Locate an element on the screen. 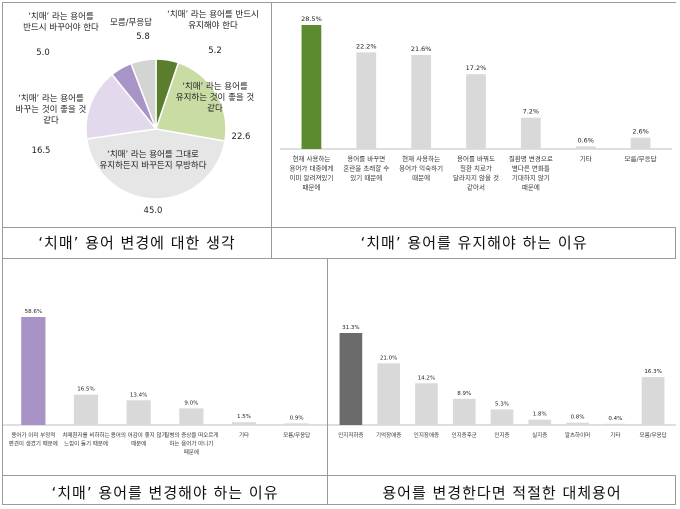 The width and height of the screenshot is (680, 509). bar-value-label: 16.5% is located at coordinates (85, 390).